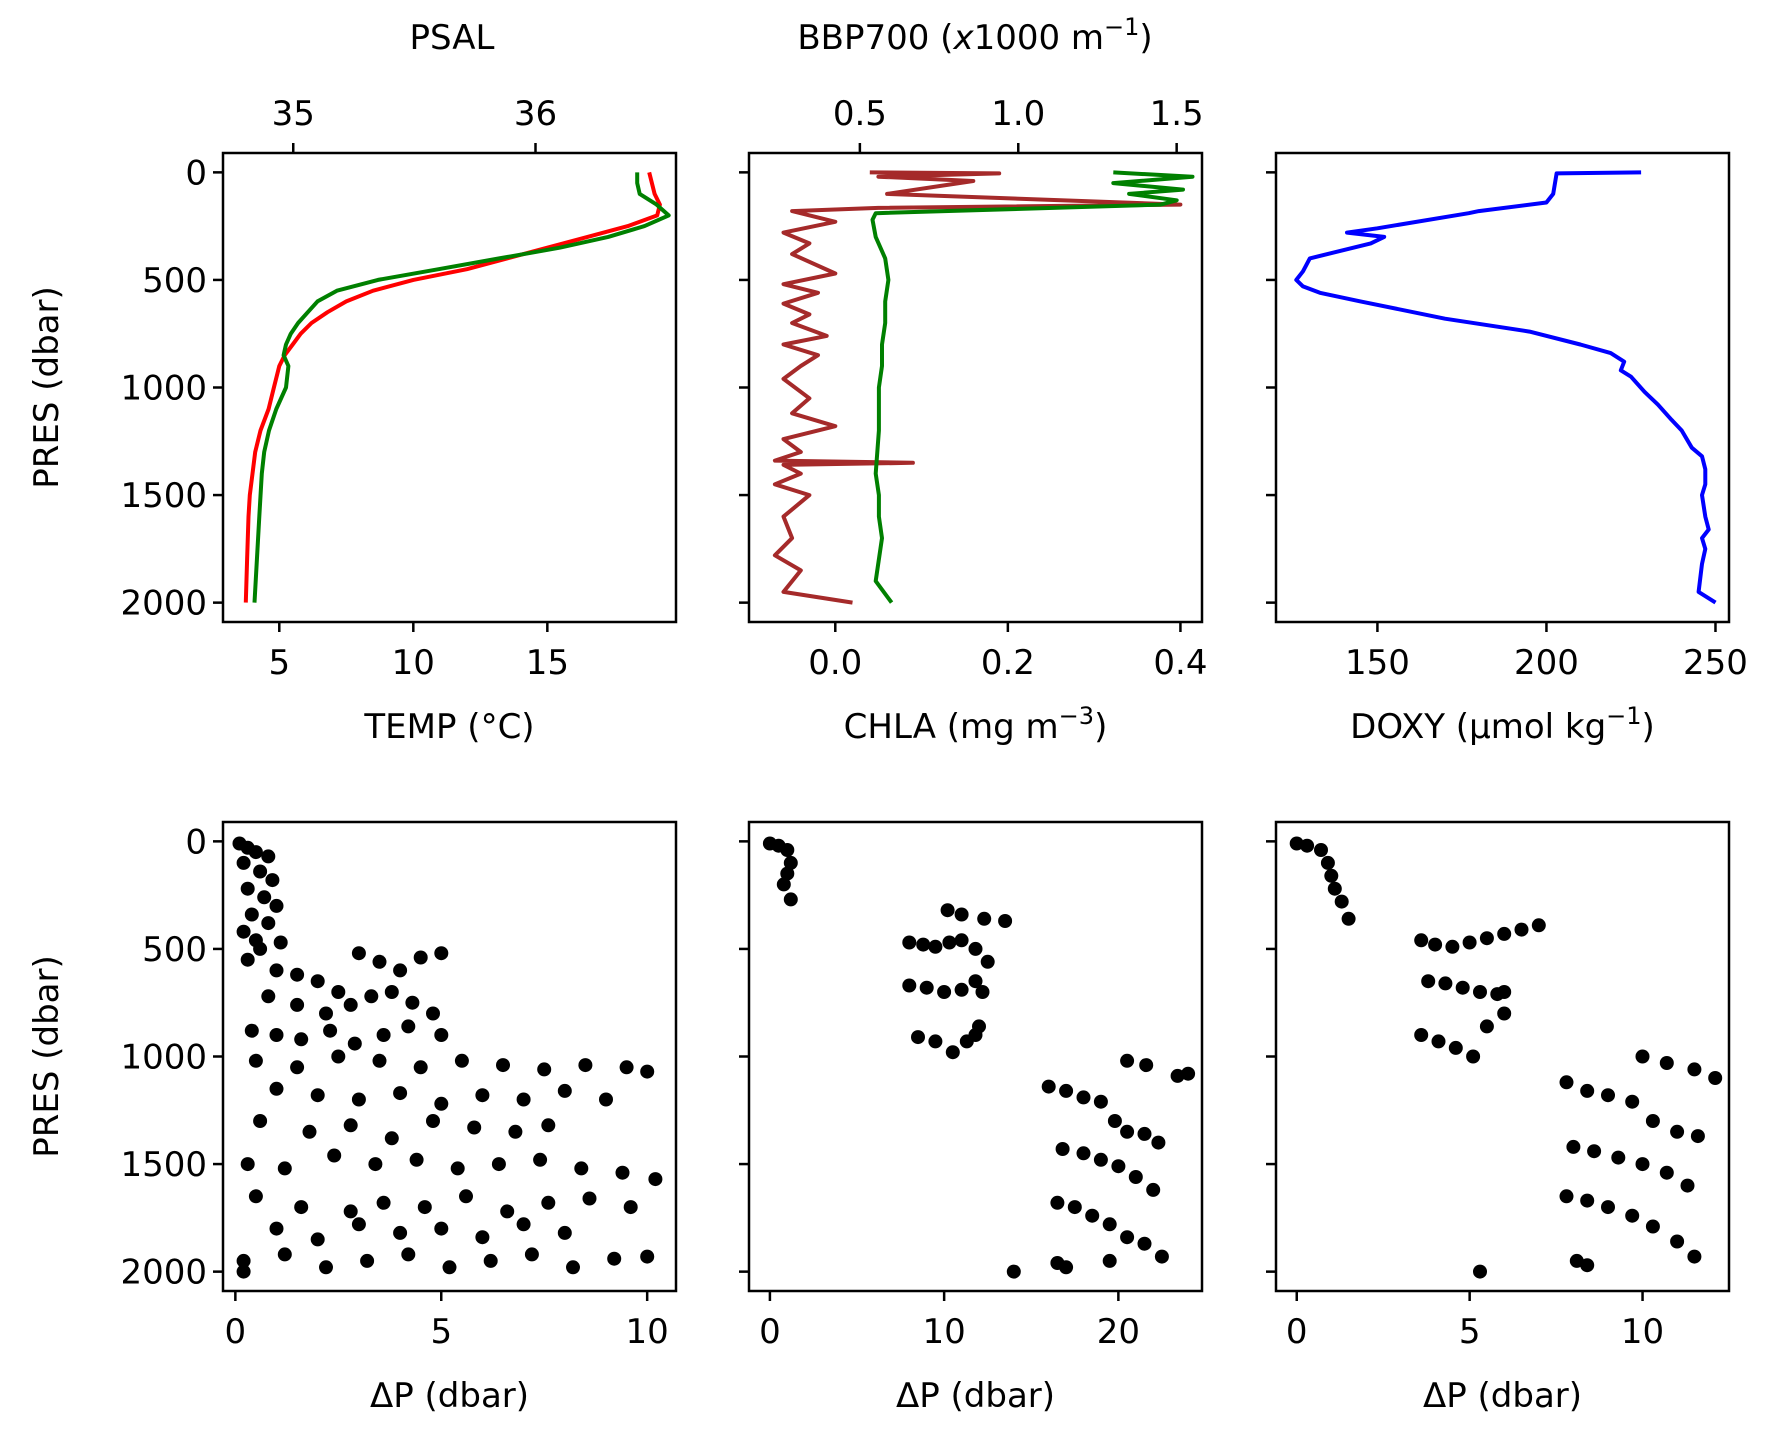 The height and width of the screenshot is (1441, 1766). I want to click on x-tick-label: 200, so click(1546, 663).